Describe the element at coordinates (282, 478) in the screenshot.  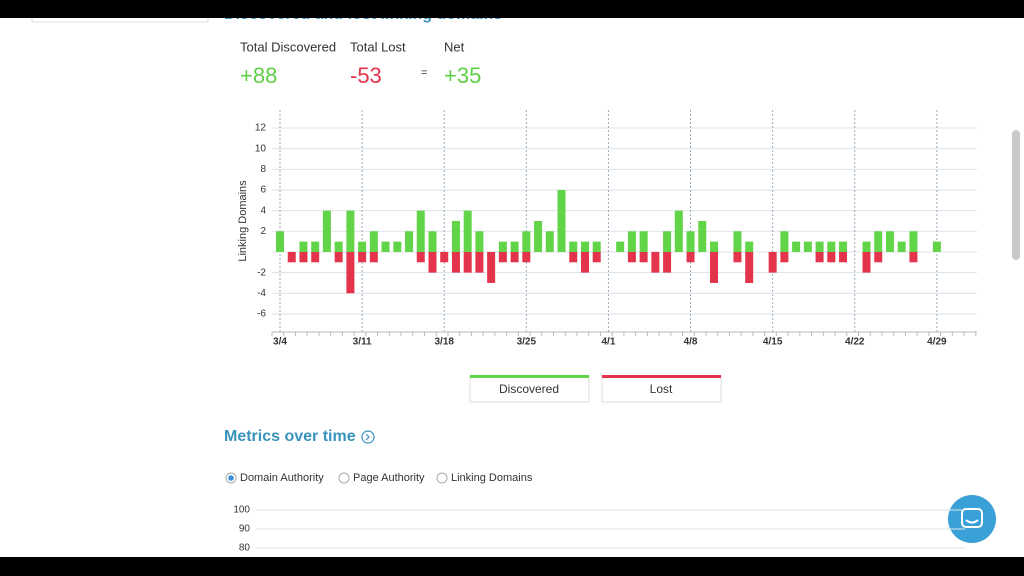
I see `radio-label: Domain Authority` at that location.